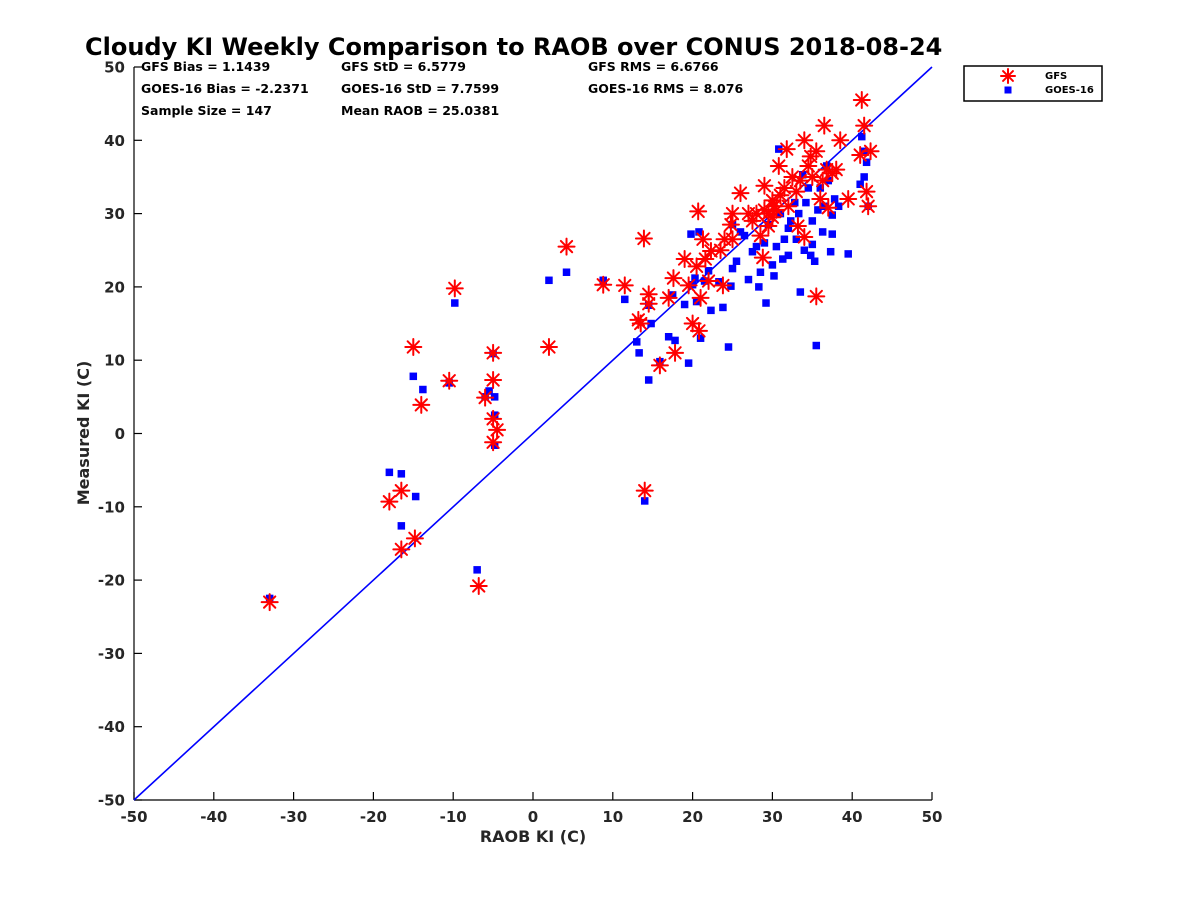 Image resolution: width=1200 pixels, height=900 pixels. I want to click on legend-label-goes16: GOES-16, so click(1069, 90).